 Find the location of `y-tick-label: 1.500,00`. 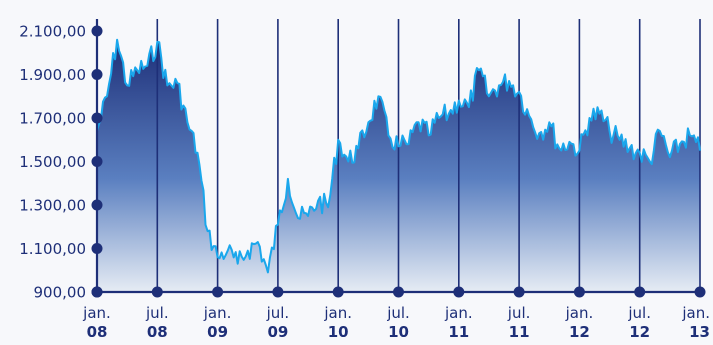

y-tick-label: 1.500,00 is located at coordinates (52, 162).